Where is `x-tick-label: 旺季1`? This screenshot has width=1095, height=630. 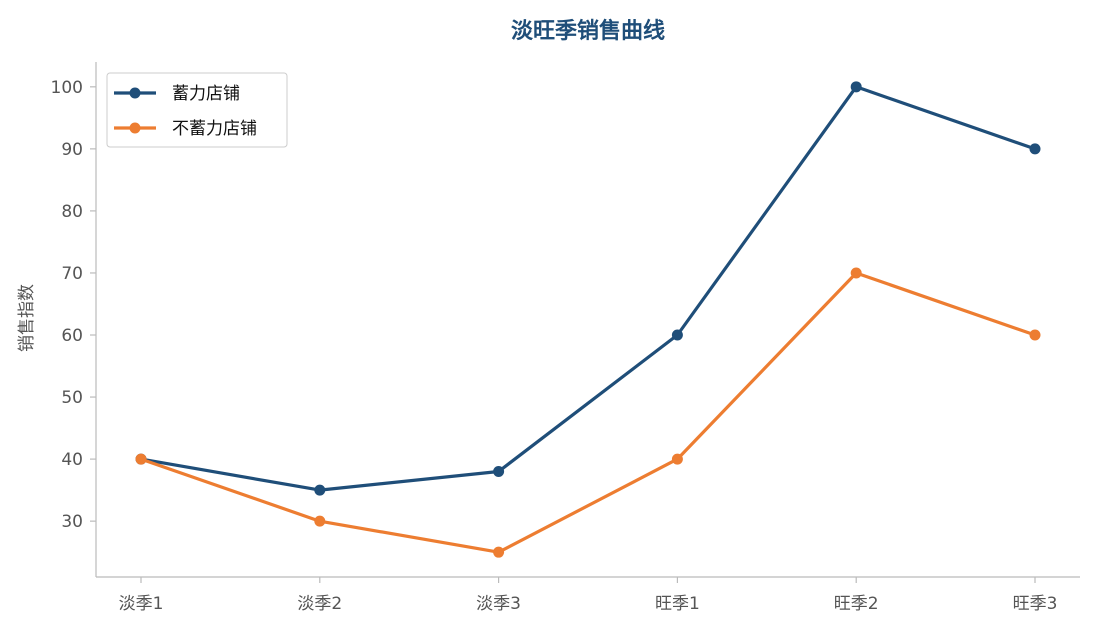 x-tick-label: 旺季1 is located at coordinates (677, 604).